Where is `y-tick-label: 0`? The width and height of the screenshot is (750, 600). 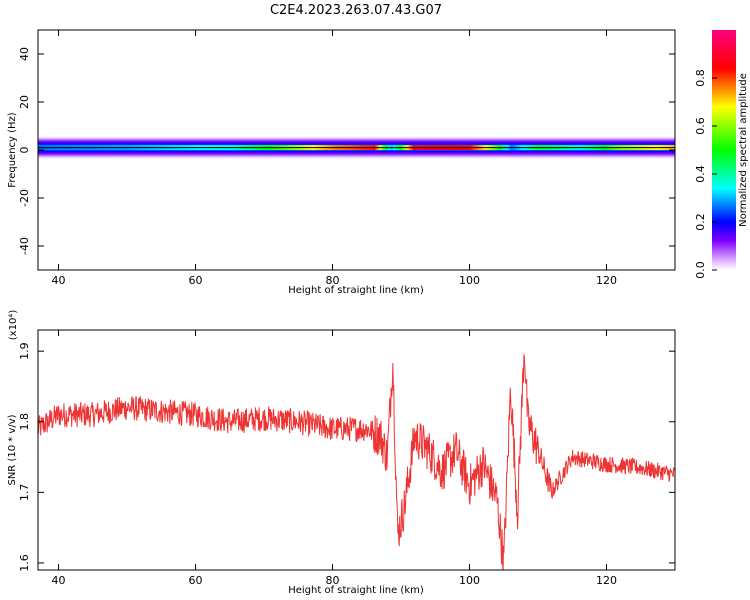
y-tick-label: 0 is located at coordinates (24, 150).